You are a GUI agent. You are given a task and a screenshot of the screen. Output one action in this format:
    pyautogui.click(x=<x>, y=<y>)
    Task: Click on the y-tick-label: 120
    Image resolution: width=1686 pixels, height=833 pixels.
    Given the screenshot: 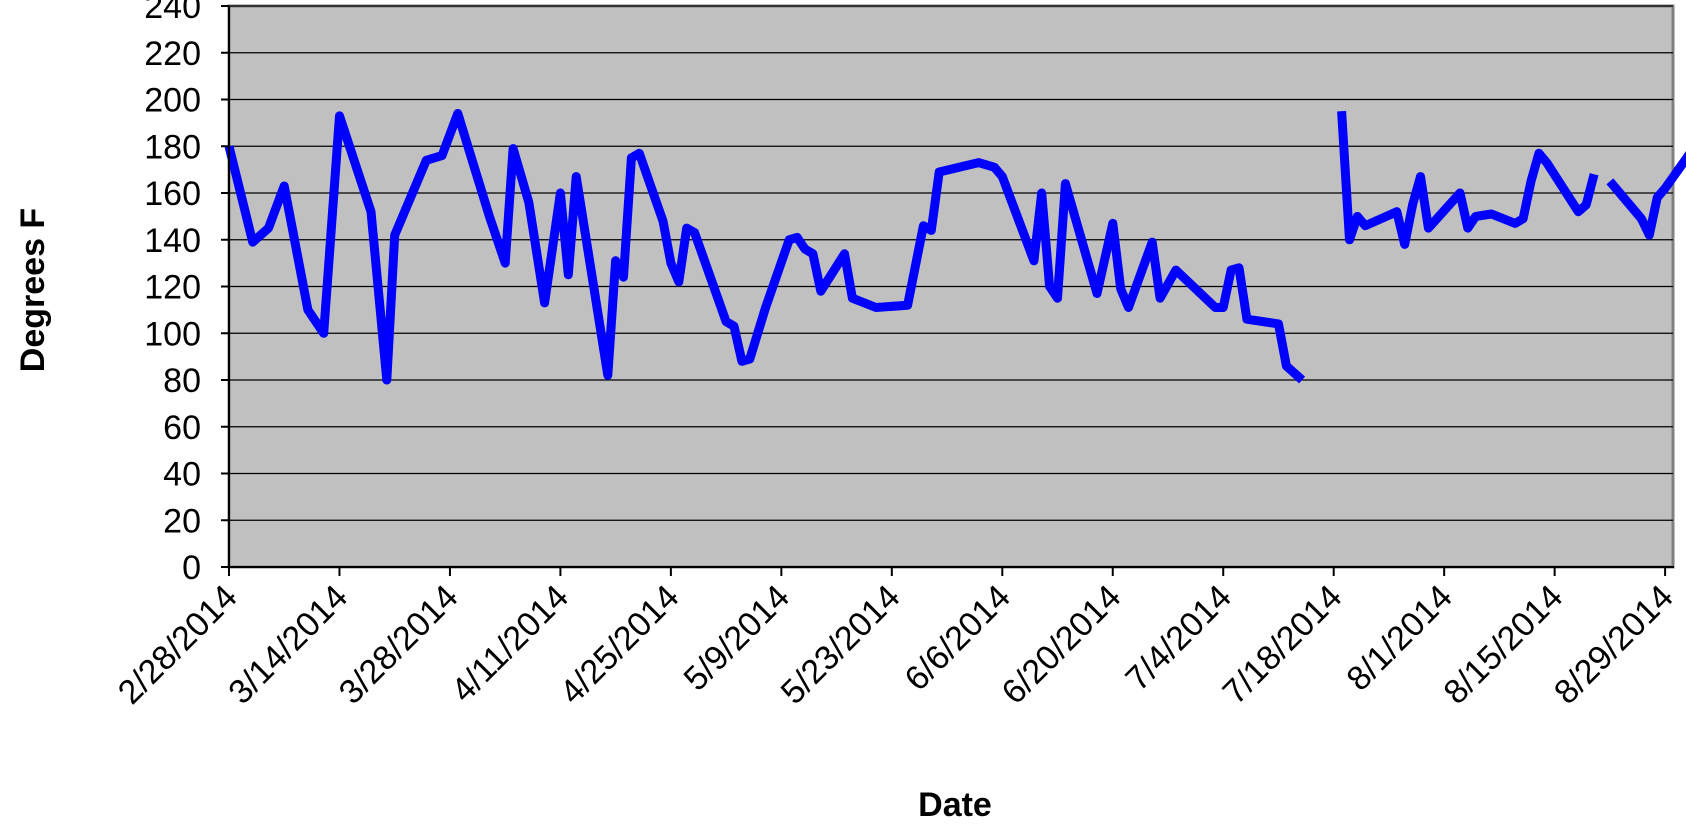 What is the action you would take?
    pyautogui.click(x=172, y=288)
    